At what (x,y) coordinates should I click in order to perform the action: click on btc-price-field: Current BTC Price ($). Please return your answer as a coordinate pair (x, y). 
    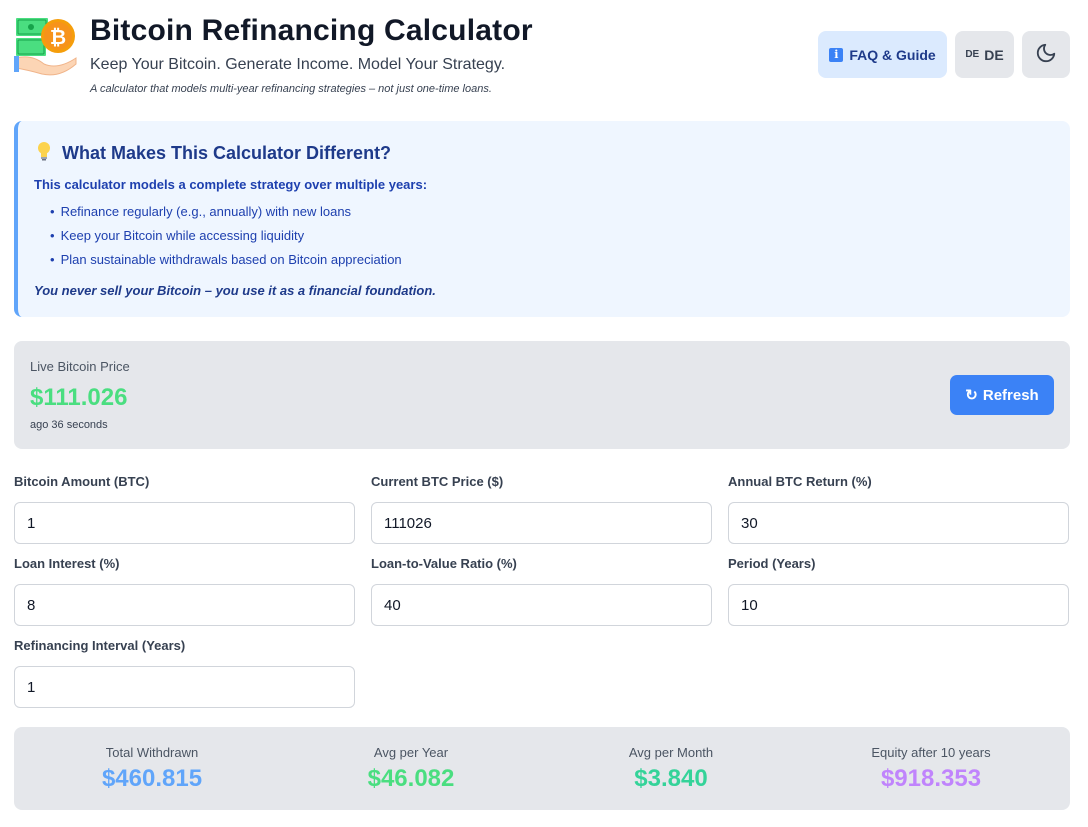
    Looking at the image, I should click on (541, 509).